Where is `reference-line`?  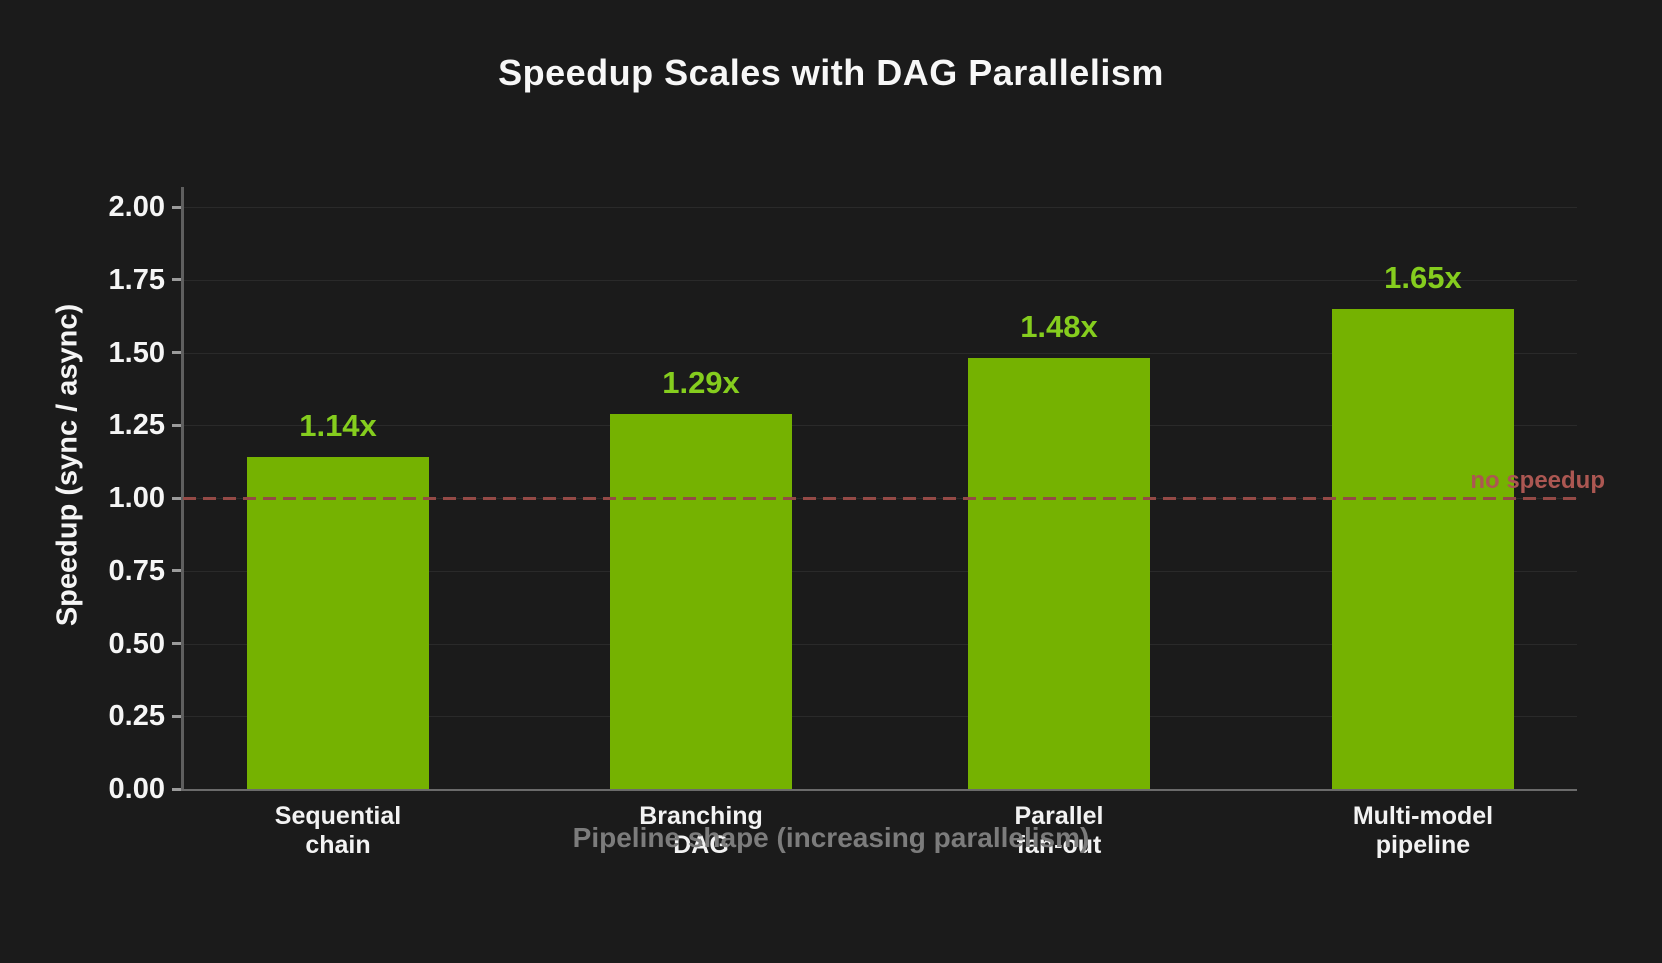
reference-line is located at coordinates (880, 498).